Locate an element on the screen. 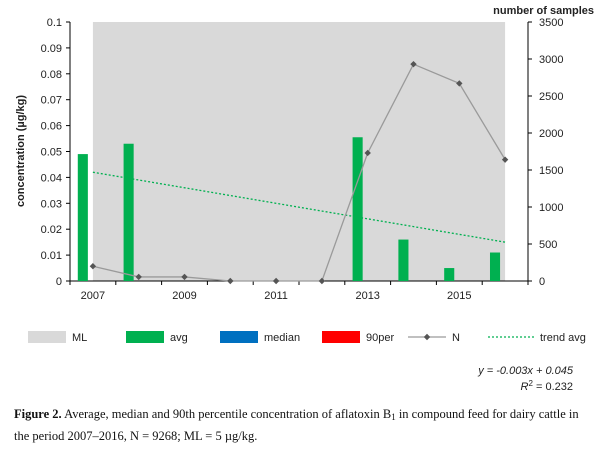  y-left-tick-label: 0 is located at coordinates (59, 282).